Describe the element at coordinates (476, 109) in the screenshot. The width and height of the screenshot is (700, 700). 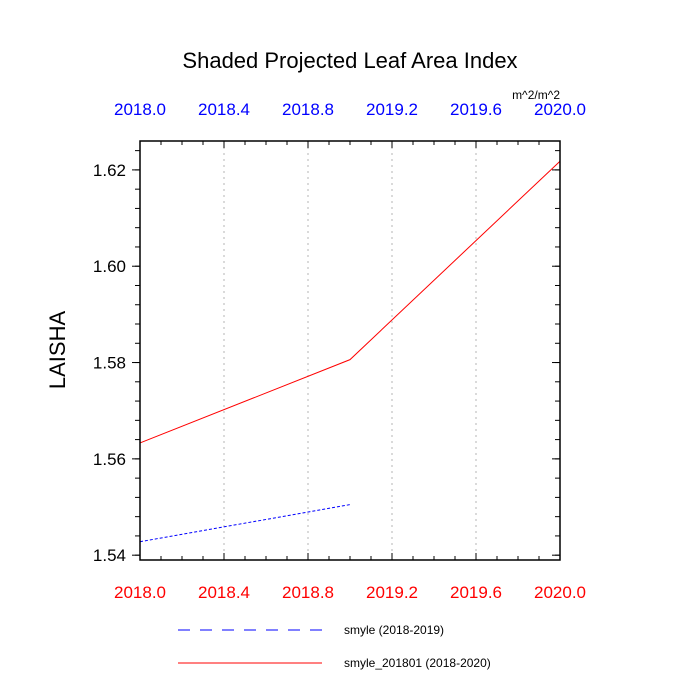
I see `x-tick-label-top: 2019.6` at that location.